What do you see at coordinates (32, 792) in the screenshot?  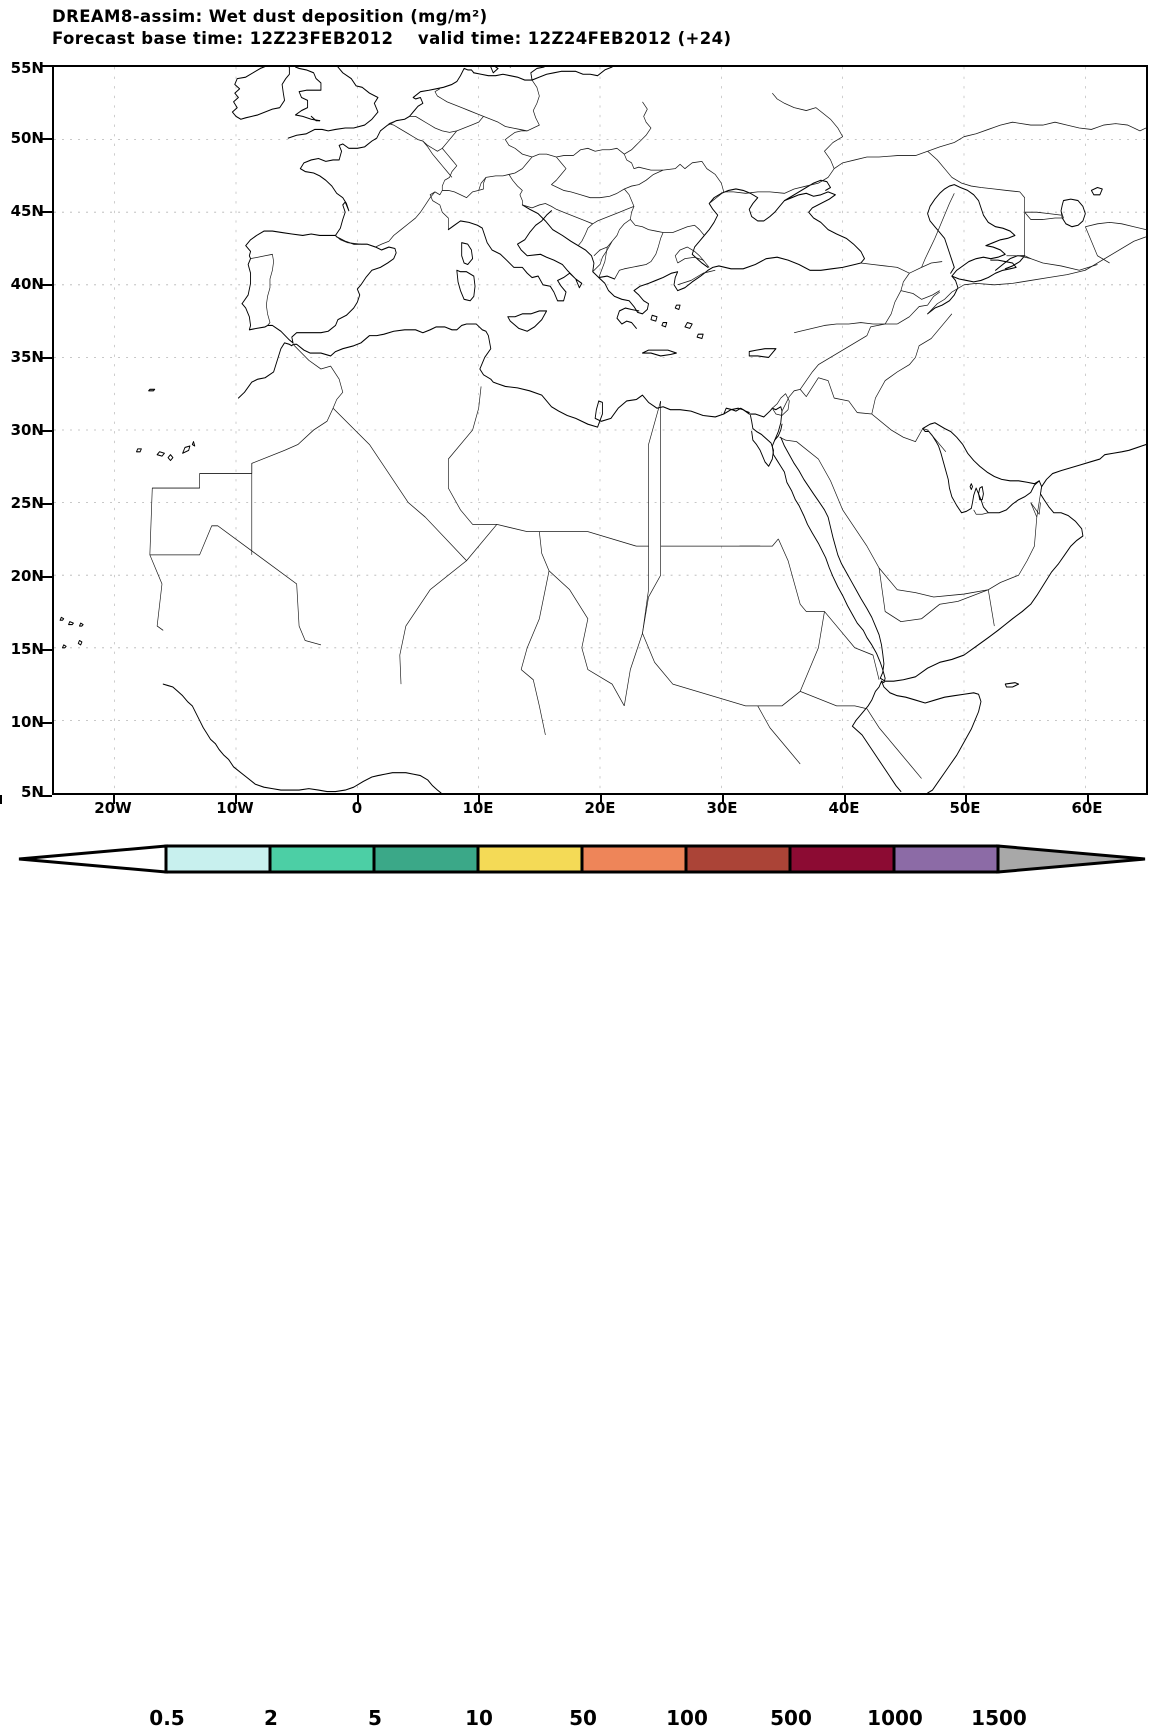 I see `y-axis-label-5n: 5N` at bounding box center [32, 792].